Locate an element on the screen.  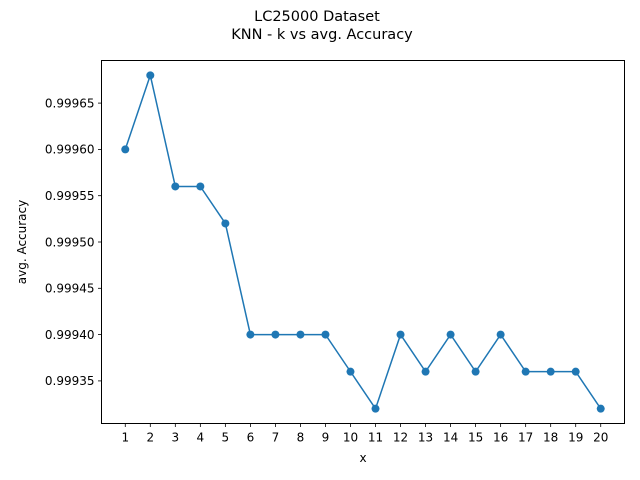
x-tick-label: 10 is located at coordinates (350, 438).